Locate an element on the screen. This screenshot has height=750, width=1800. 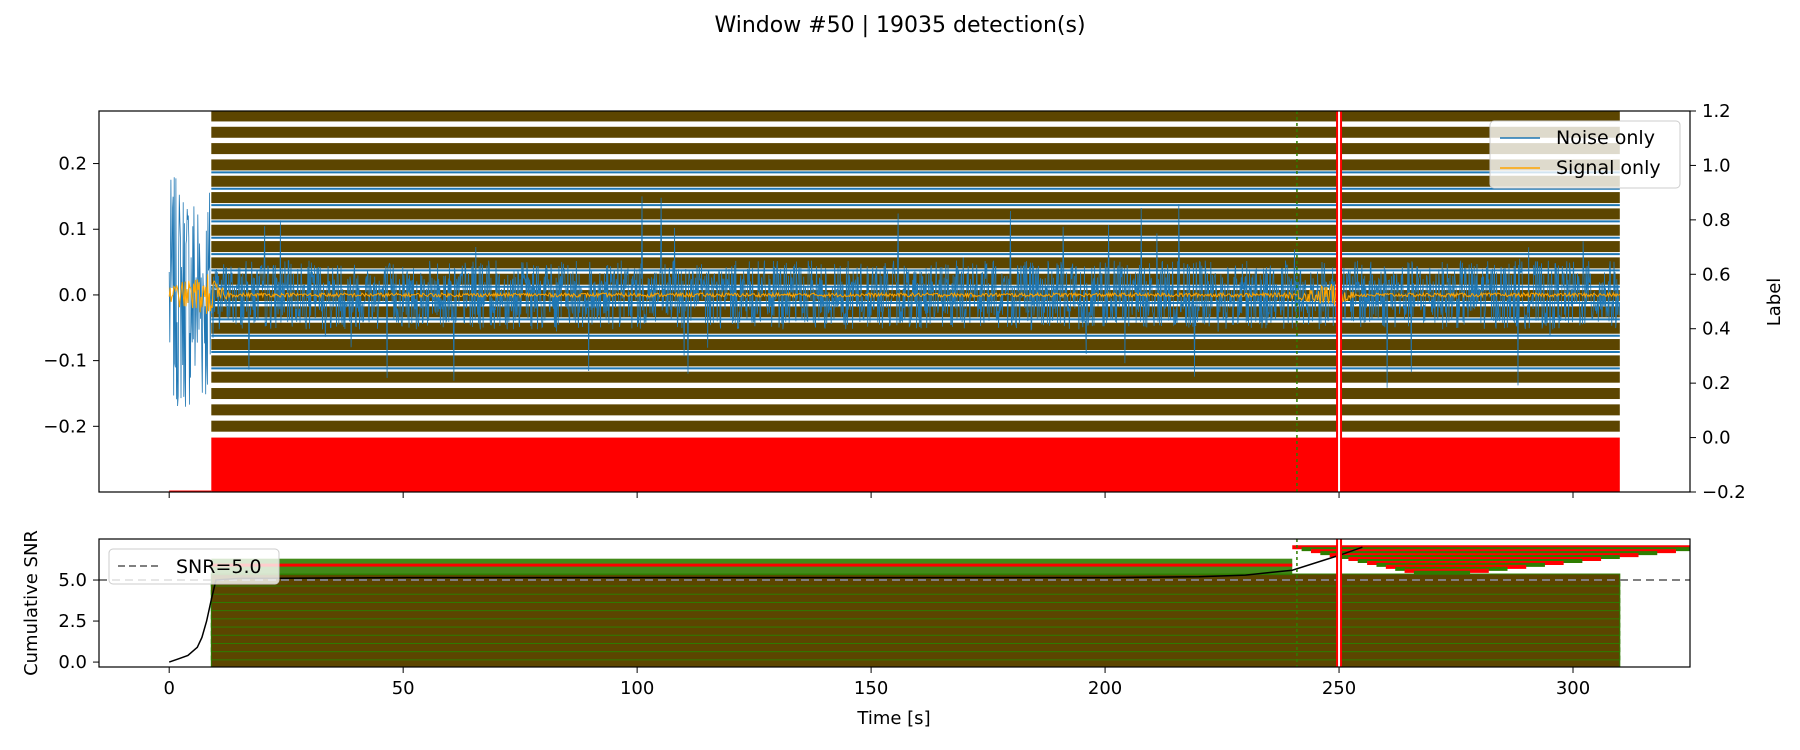
y2-tick-label: 0.8 is located at coordinates (1716, 220).